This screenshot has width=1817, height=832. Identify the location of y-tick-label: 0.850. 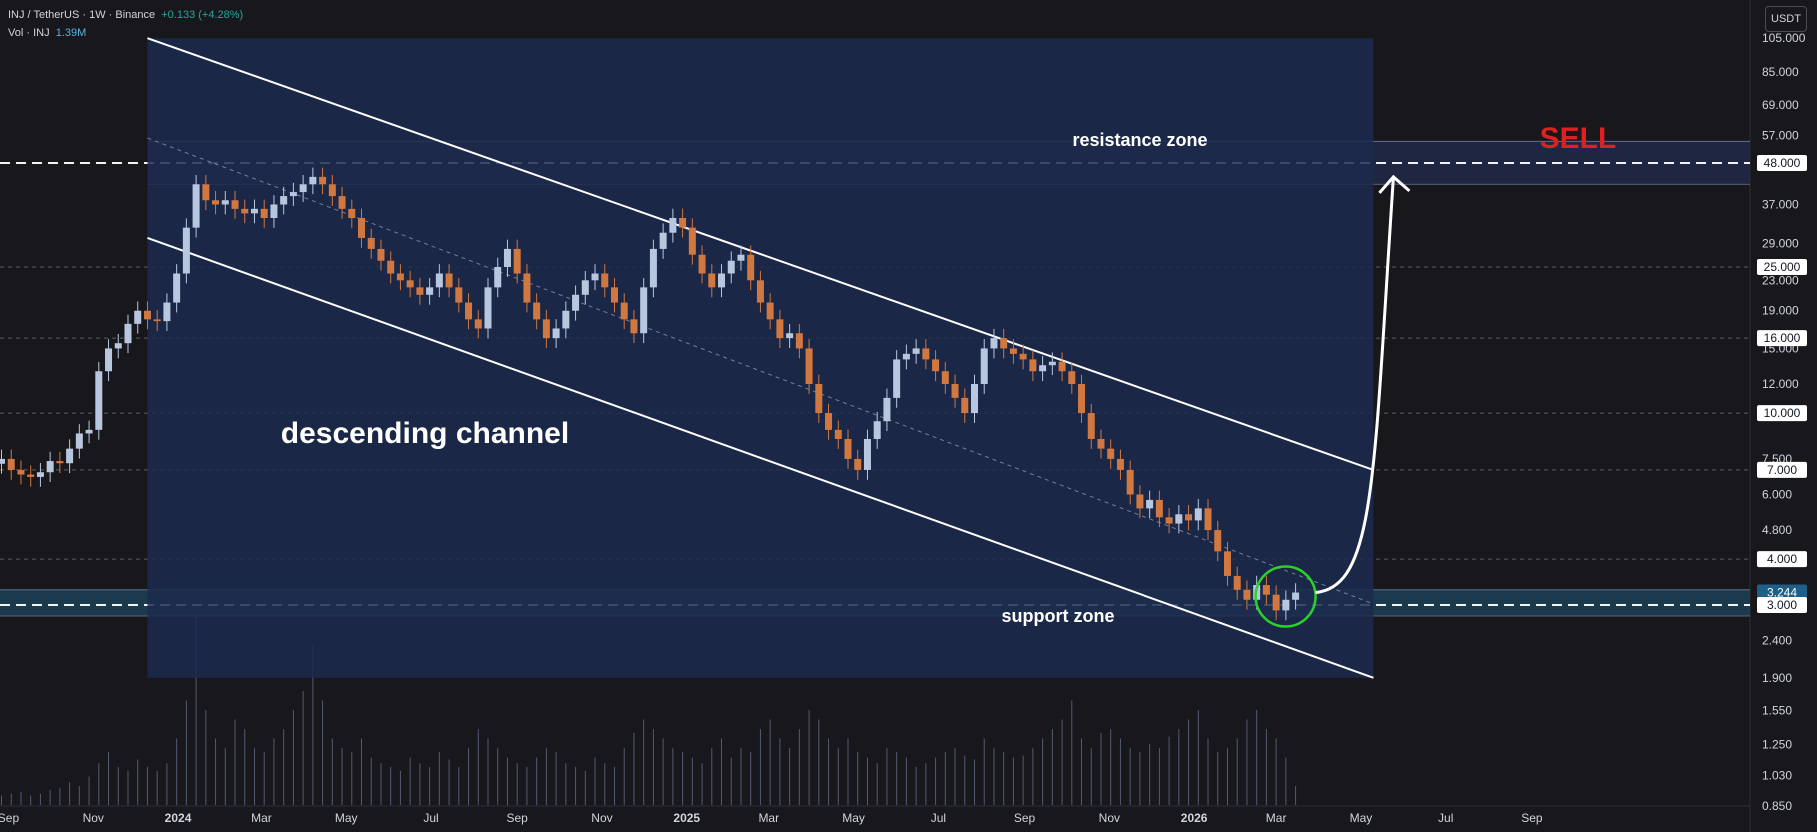
(1777, 806).